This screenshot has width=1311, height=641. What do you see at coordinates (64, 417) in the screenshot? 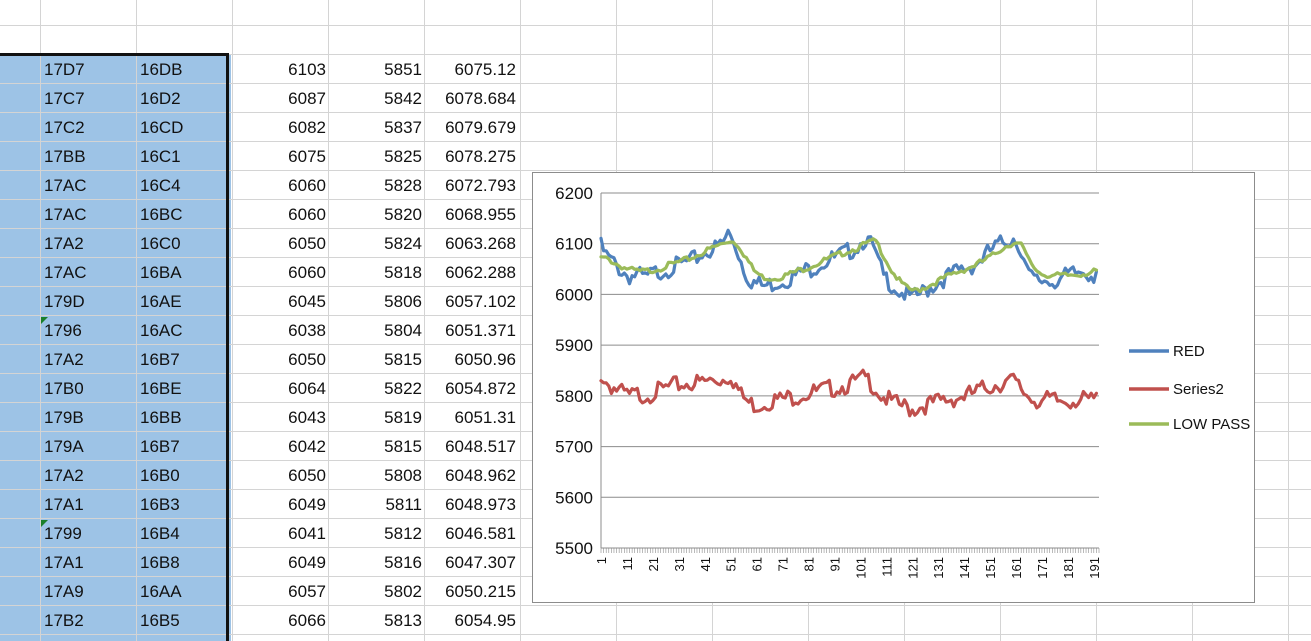
I see `cell: 179B` at bounding box center [64, 417].